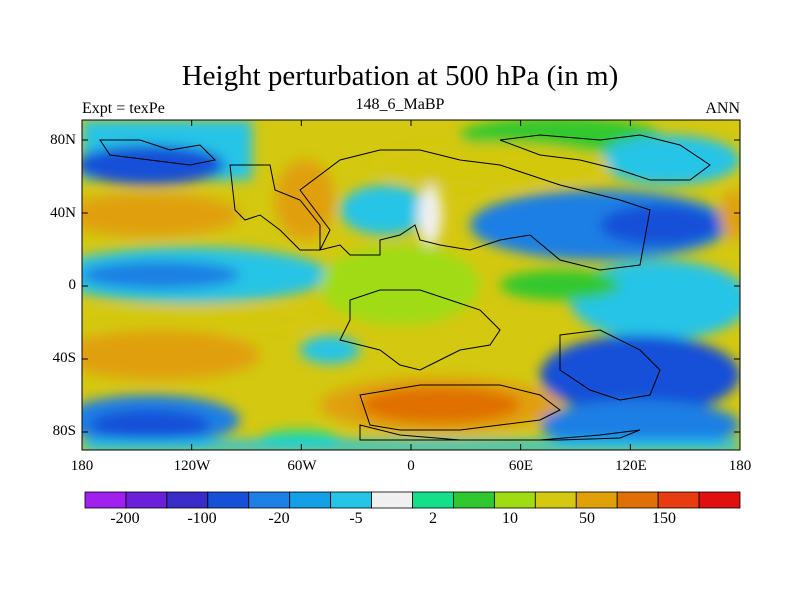 This screenshot has height=600, width=800. What do you see at coordinates (123, 108) in the screenshot?
I see `experiment-label: Expt = texPe` at bounding box center [123, 108].